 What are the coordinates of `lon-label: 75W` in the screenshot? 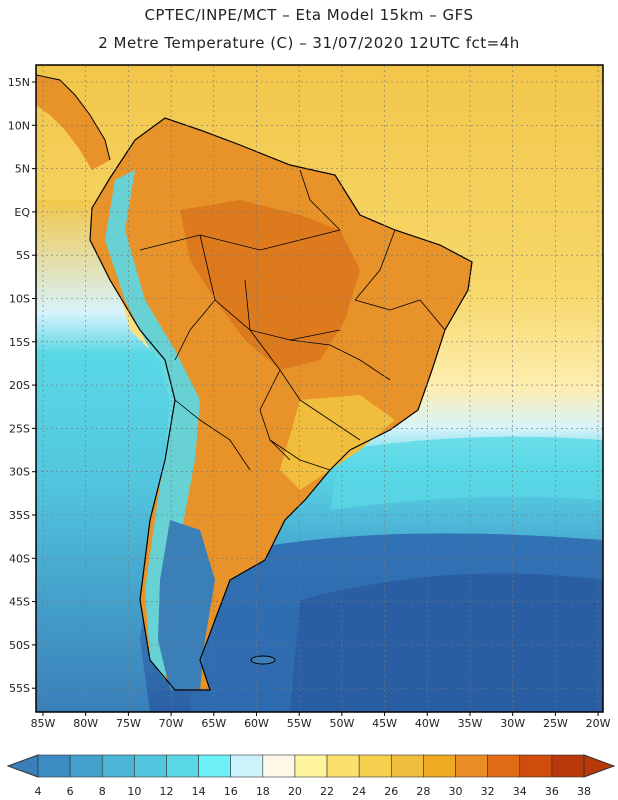 It's located at (128, 723).